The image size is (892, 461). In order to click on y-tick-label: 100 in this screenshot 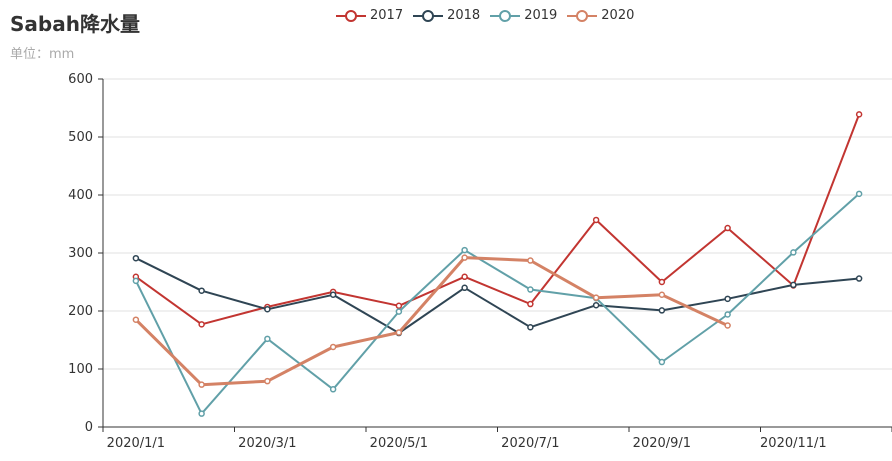, I will do `click(80, 369)`.